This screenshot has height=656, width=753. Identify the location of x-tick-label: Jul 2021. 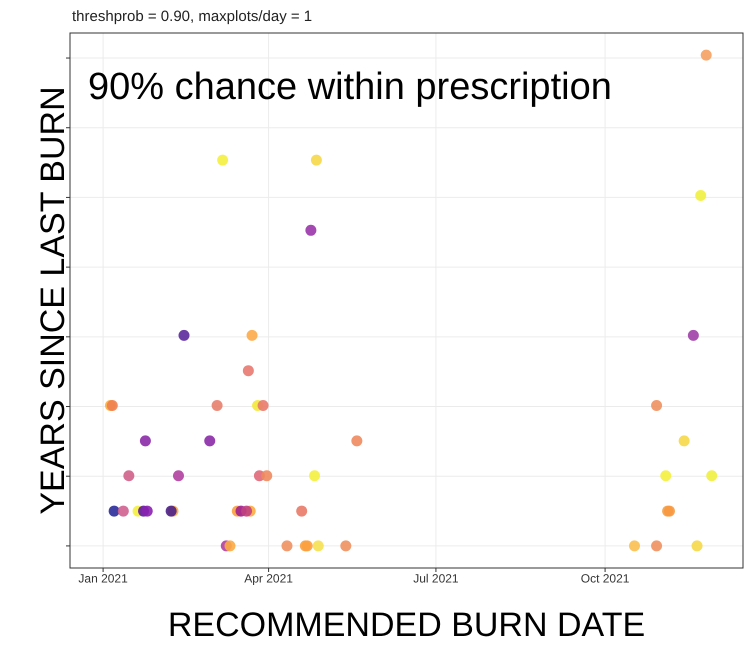
(436, 579).